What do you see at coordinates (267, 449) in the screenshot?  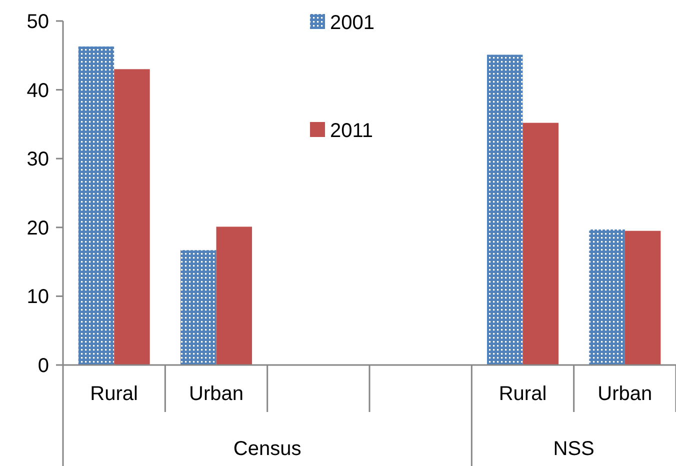 I see `text: Census` at bounding box center [267, 449].